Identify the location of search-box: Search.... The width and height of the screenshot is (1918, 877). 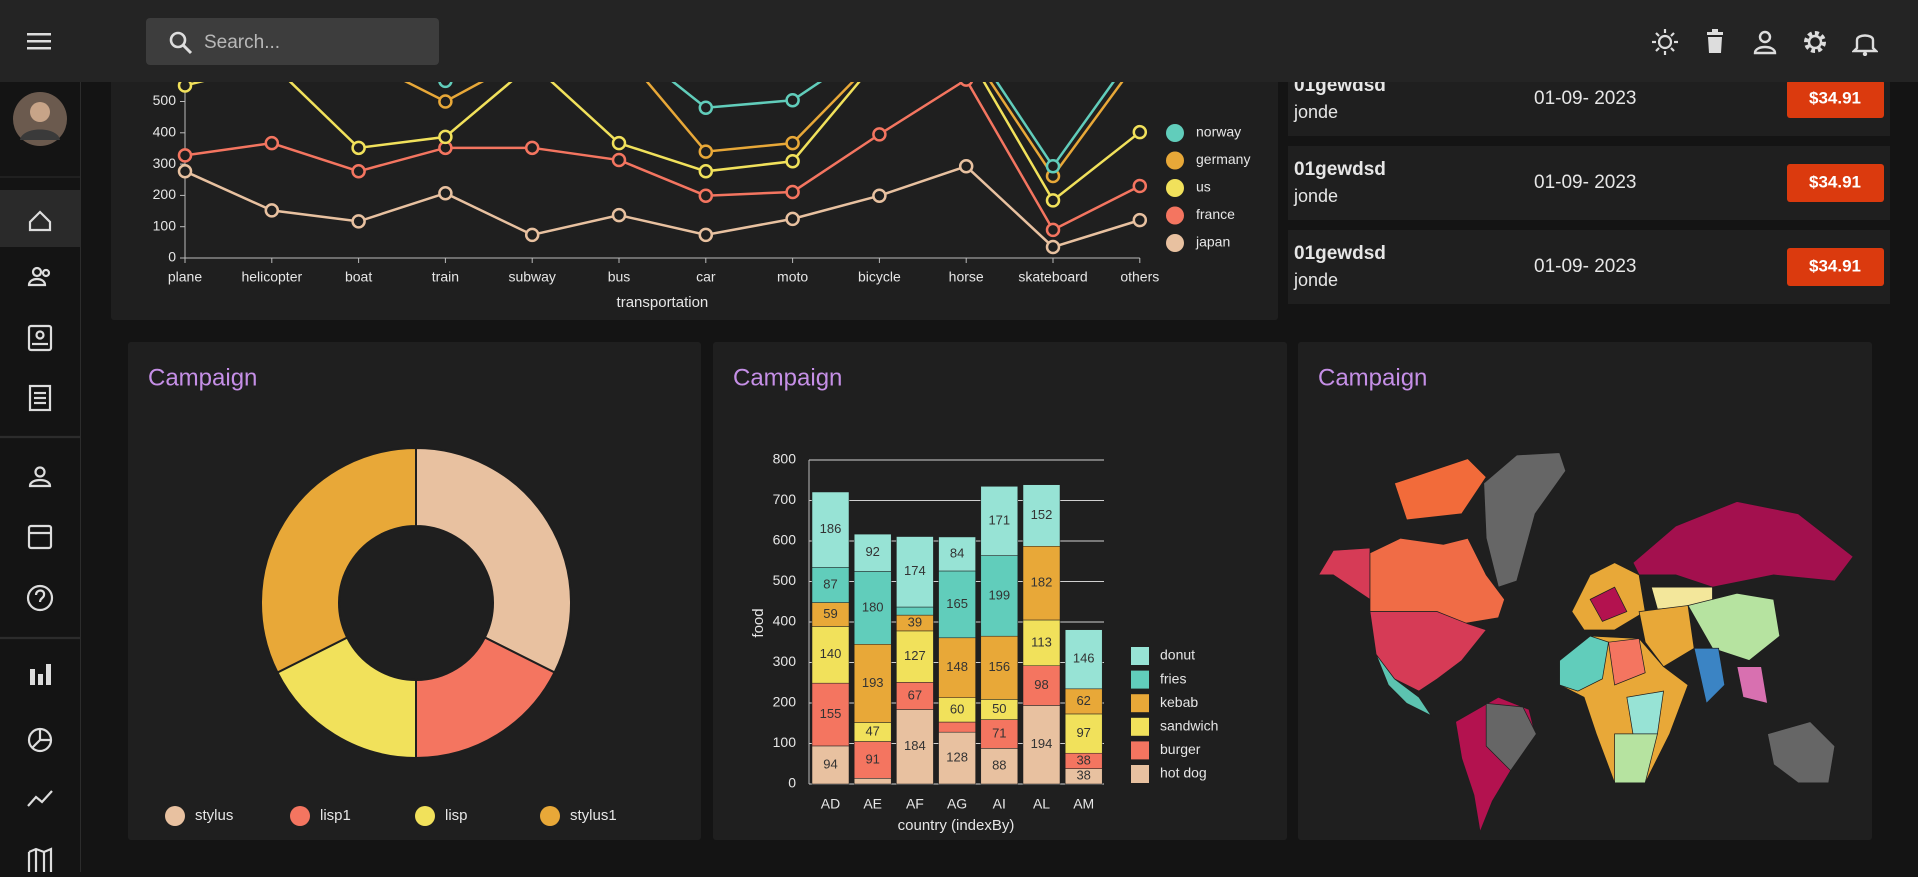
(292, 41).